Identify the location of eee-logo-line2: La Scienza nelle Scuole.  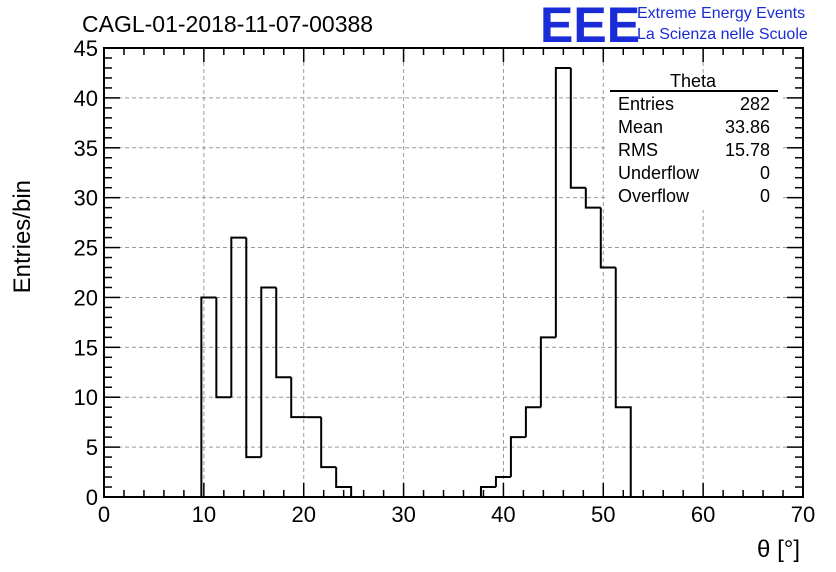
(722, 34).